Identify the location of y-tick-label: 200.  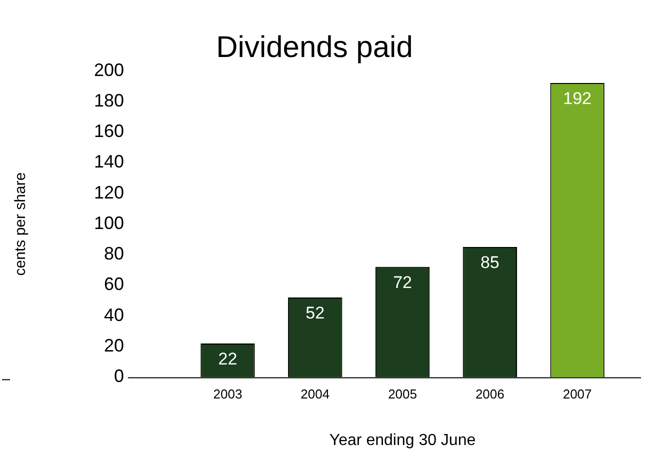
(109, 70).